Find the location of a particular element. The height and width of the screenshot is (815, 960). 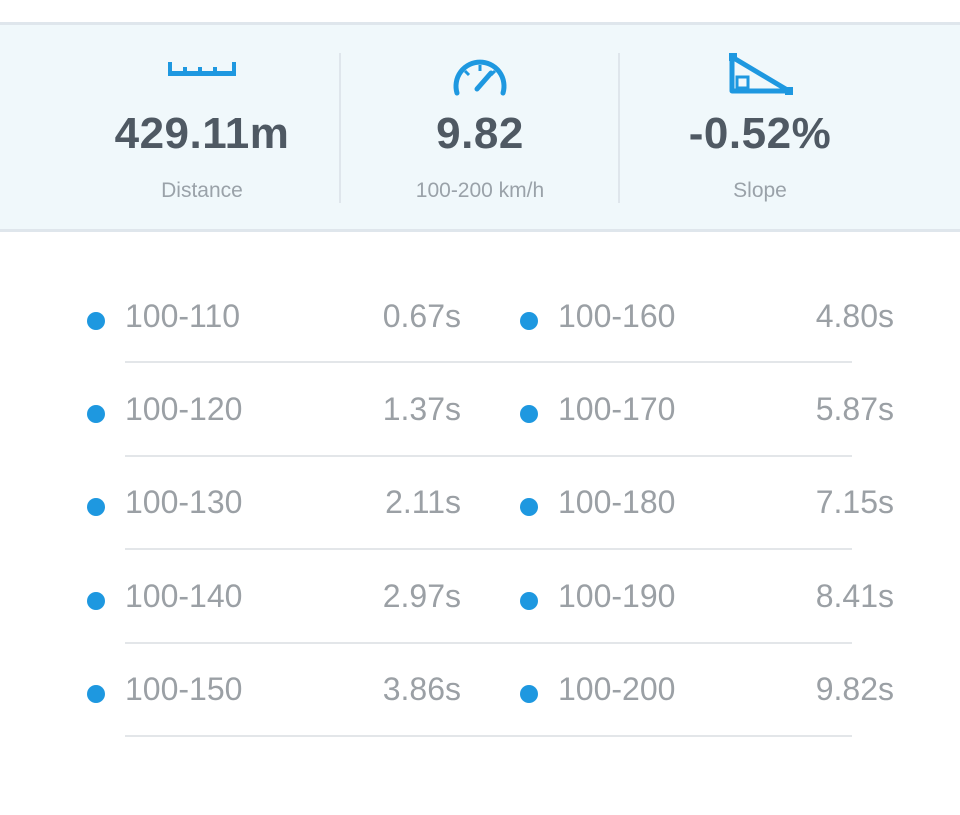

list-item: 100-110 0.67s is located at coordinates (240, 314).